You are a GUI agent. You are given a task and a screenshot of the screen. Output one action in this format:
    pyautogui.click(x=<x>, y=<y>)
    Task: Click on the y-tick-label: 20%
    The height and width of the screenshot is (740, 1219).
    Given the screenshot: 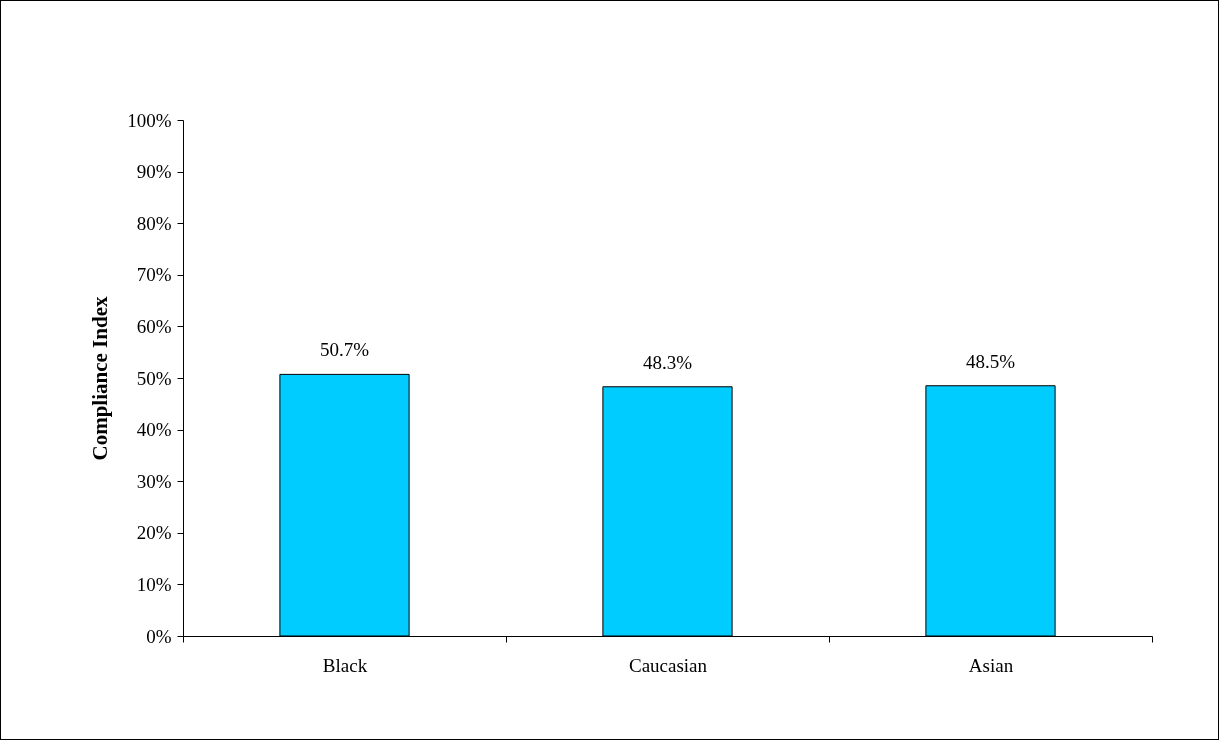 What is the action you would take?
    pyautogui.click(x=154, y=533)
    